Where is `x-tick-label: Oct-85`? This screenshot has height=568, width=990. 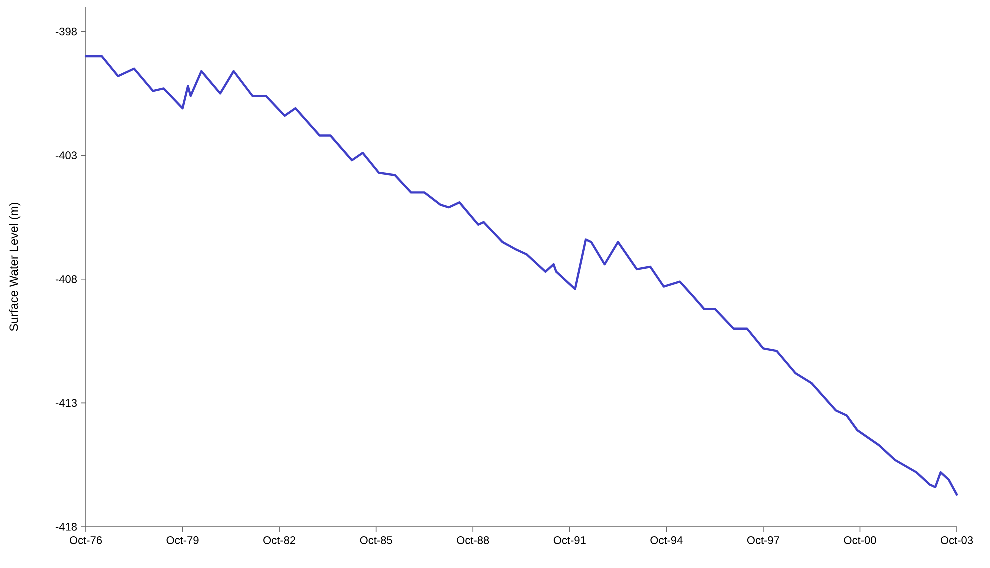
x-tick-label: Oct-85 is located at coordinates (376, 540).